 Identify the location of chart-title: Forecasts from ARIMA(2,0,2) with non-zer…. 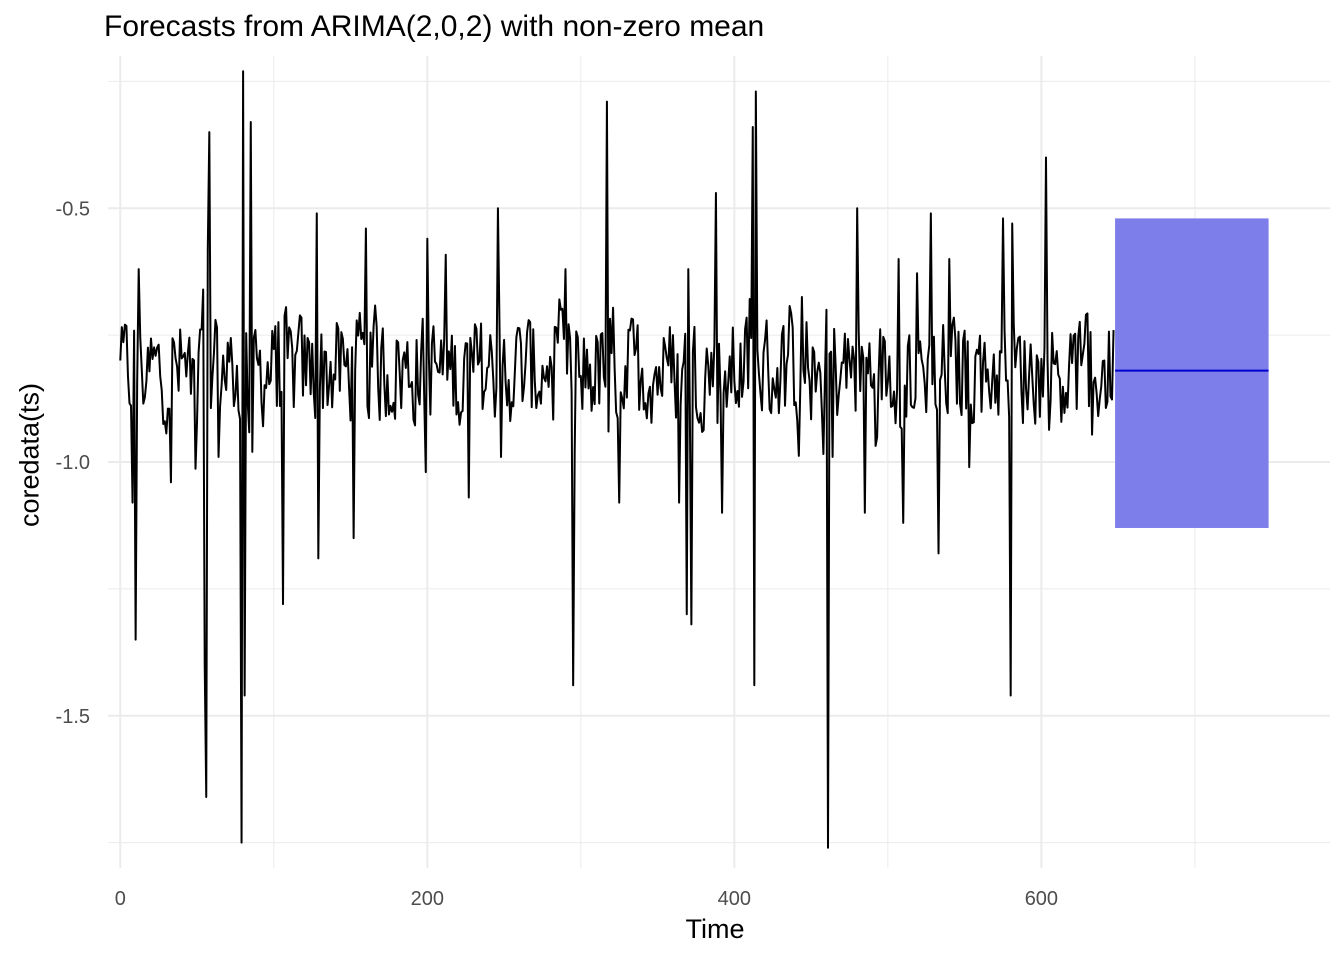
(434, 26).